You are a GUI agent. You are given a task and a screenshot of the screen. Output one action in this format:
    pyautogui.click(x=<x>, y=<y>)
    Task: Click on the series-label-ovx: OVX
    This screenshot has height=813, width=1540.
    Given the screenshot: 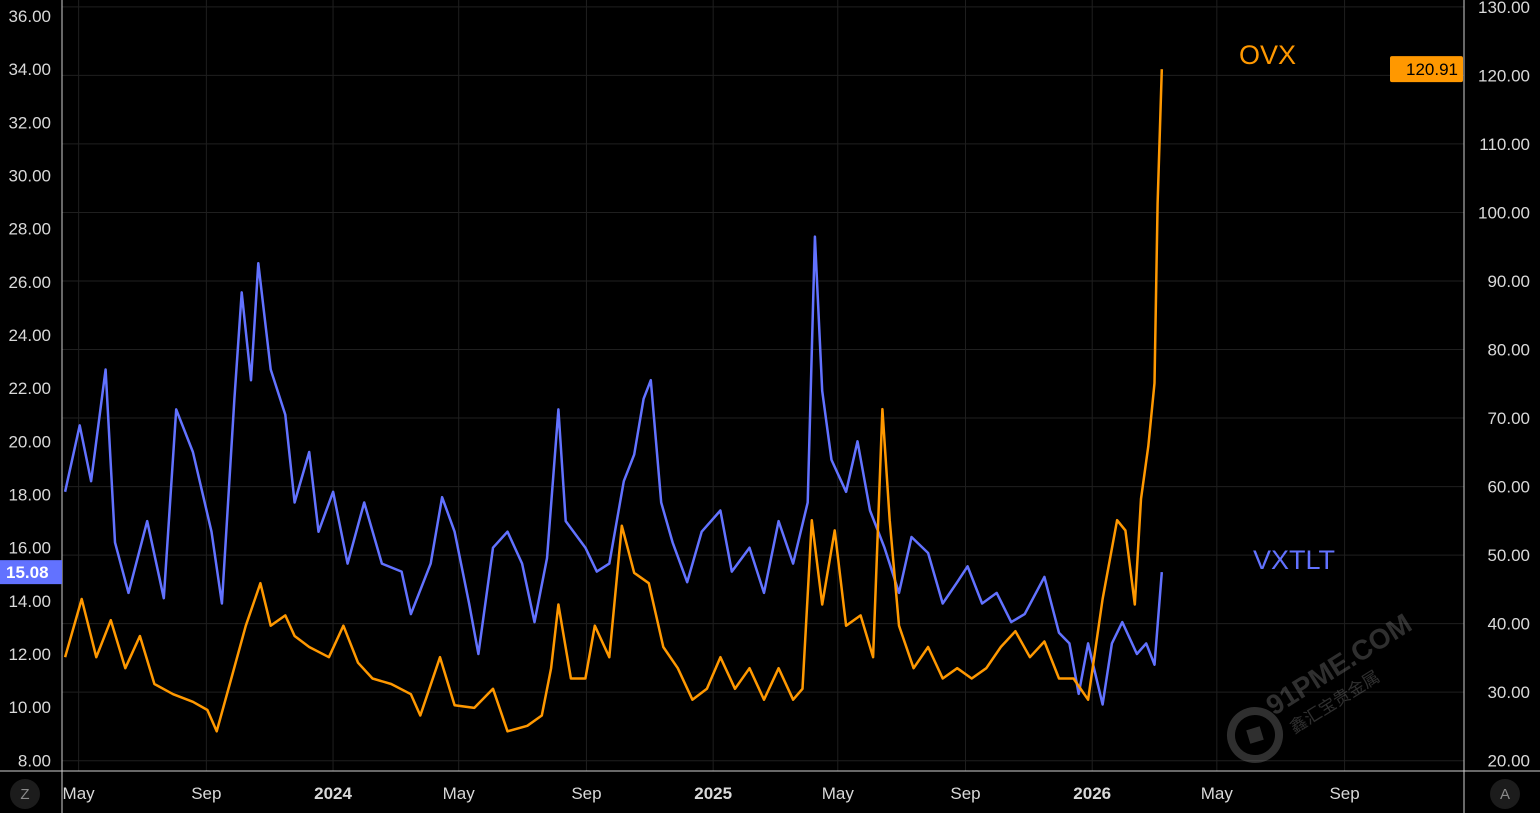 What is the action you would take?
    pyautogui.click(x=1267, y=55)
    